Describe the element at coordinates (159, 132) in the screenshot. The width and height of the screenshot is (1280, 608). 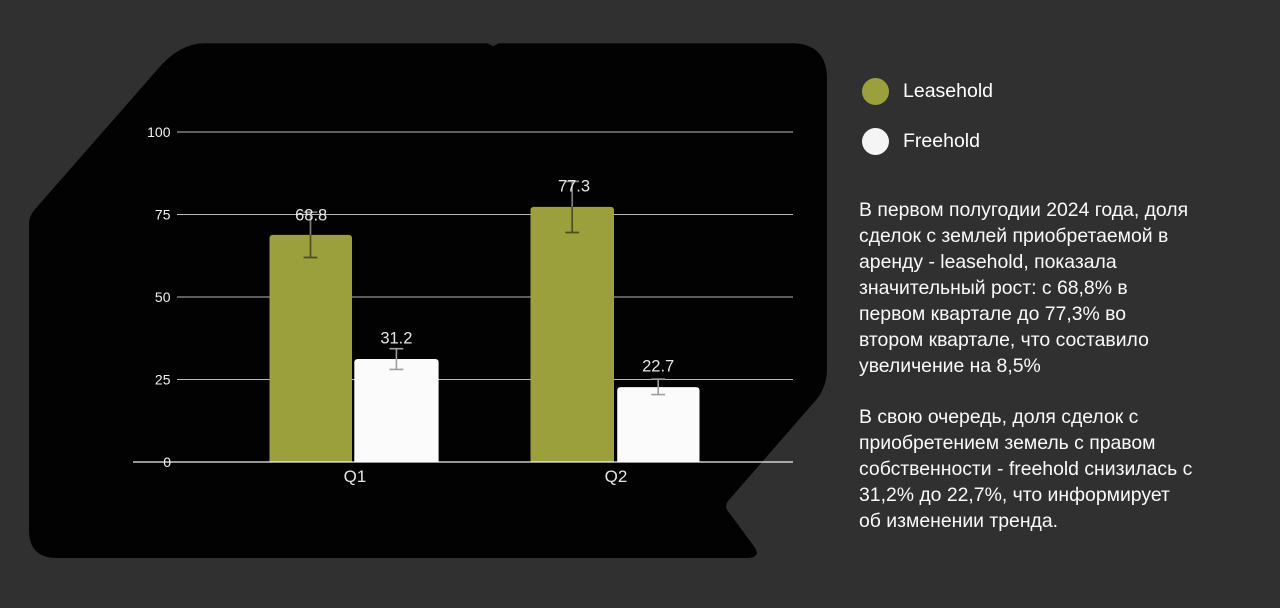
I see `svg-text: 100` at that location.